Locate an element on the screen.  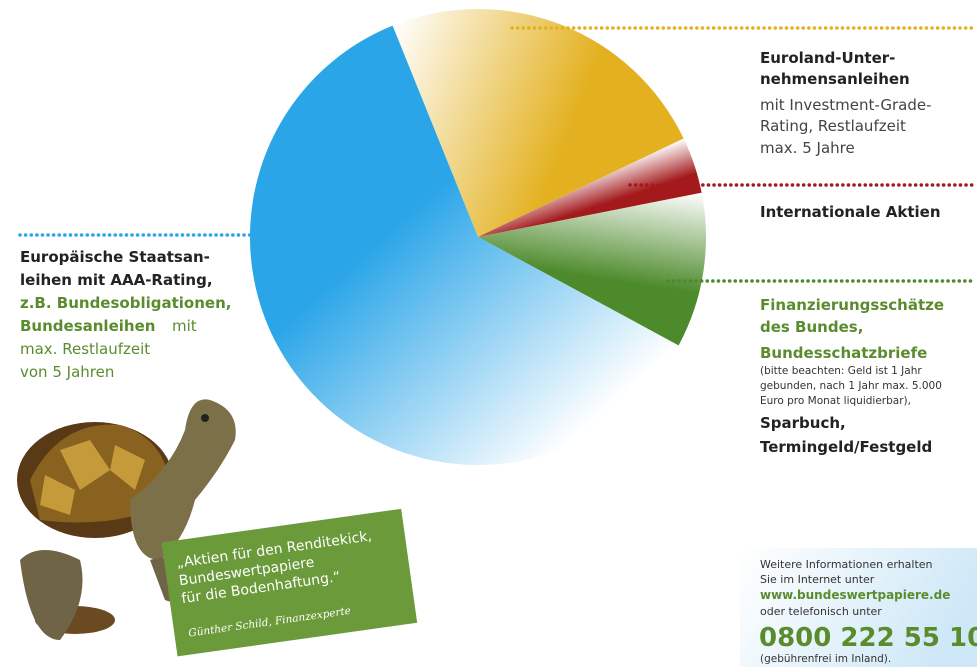
label: Euroland-Unter- is located at coordinates (827, 58).